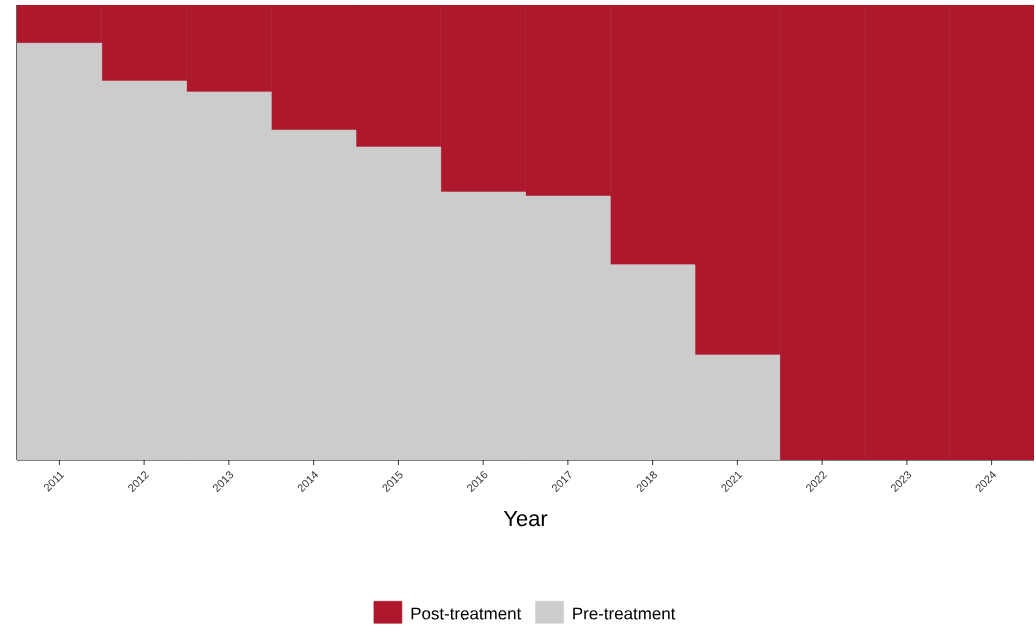 This screenshot has height=640, width=1036. I want to click on x-axis-title: Year, so click(525, 518).